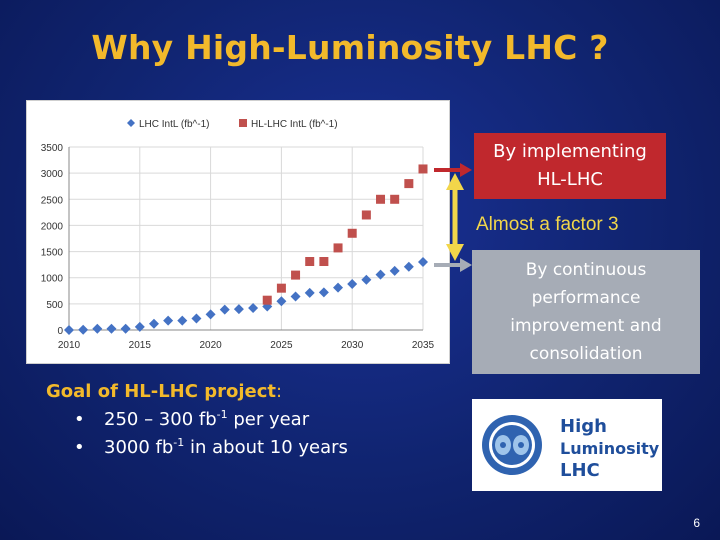 This screenshot has height=540, width=720. What do you see at coordinates (294, 124) in the screenshot?
I see `legend-entry: HL-LHC IntL (fb^-1)` at bounding box center [294, 124].